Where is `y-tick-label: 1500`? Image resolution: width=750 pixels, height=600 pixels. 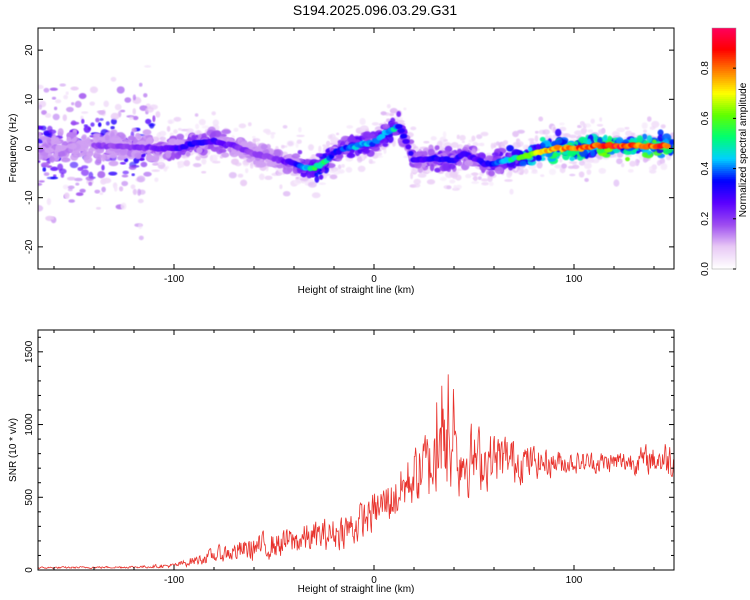
y-tick-label: 1500 is located at coordinates (29, 351).